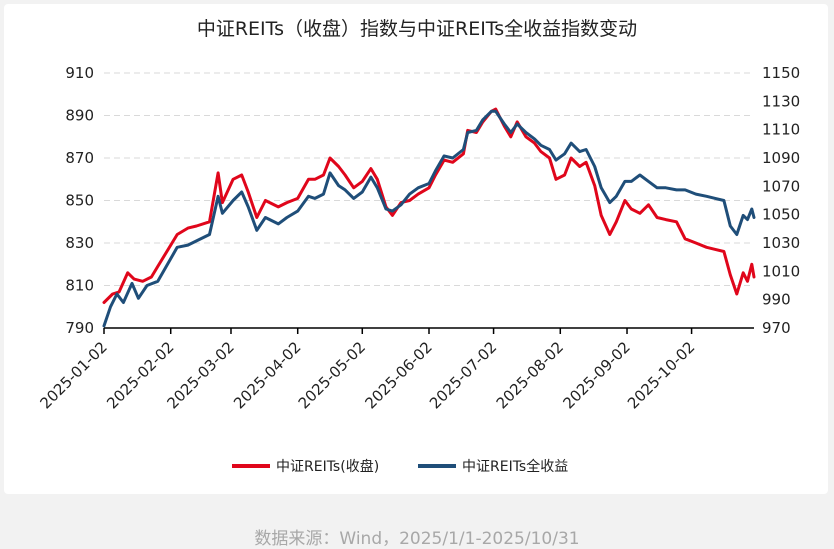 The height and width of the screenshot is (549, 834). Describe the element at coordinates (327, 466) in the screenshot. I see `legend-label-1: 中证REITs(收盘)` at that location.